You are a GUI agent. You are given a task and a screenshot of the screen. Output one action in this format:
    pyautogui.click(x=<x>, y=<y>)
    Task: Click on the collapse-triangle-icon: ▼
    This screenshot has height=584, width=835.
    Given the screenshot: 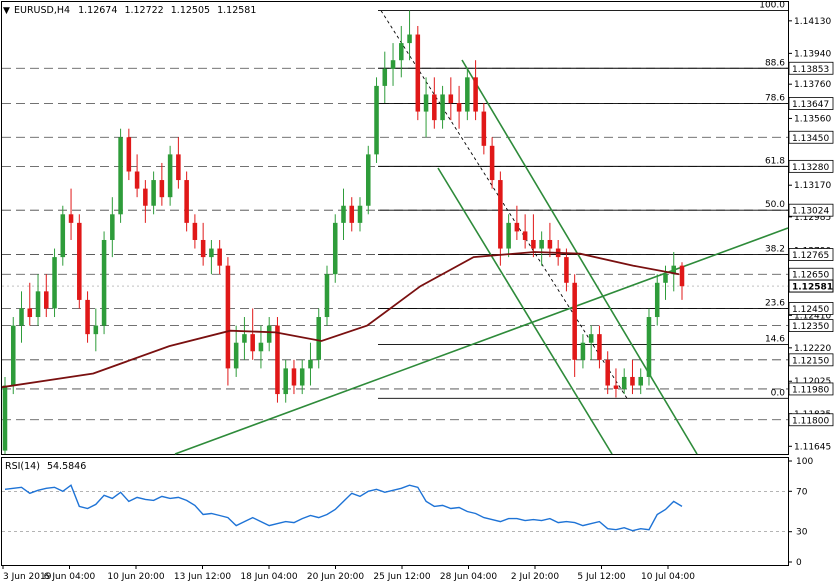 What is the action you would take?
    pyautogui.click(x=6, y=11)
    